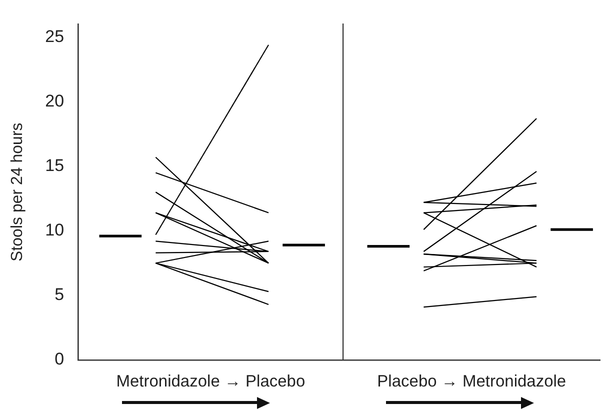 The height and width of the screenshot is (410, 604). Describe the element at coordinates (211, 381) in the screenshot. I see `text: Metronidazole → Placebo` at that location.